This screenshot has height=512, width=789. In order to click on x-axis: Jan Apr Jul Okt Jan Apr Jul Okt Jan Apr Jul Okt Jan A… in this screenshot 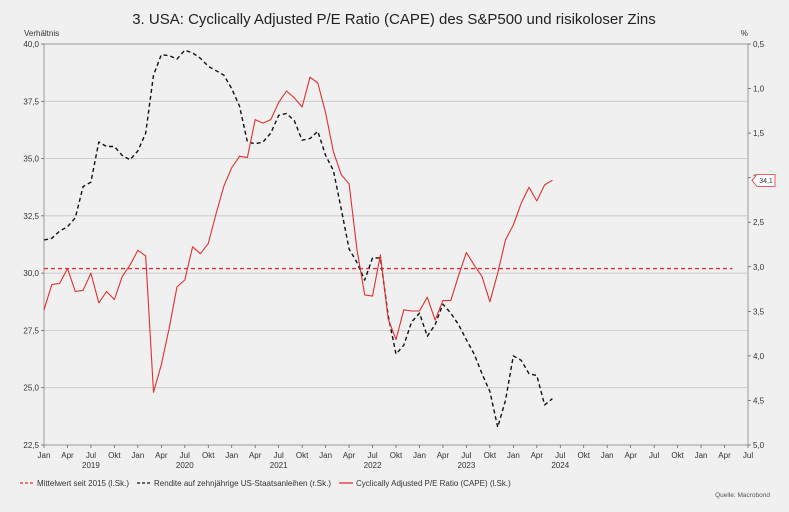, I will do `click(395, 457)`.